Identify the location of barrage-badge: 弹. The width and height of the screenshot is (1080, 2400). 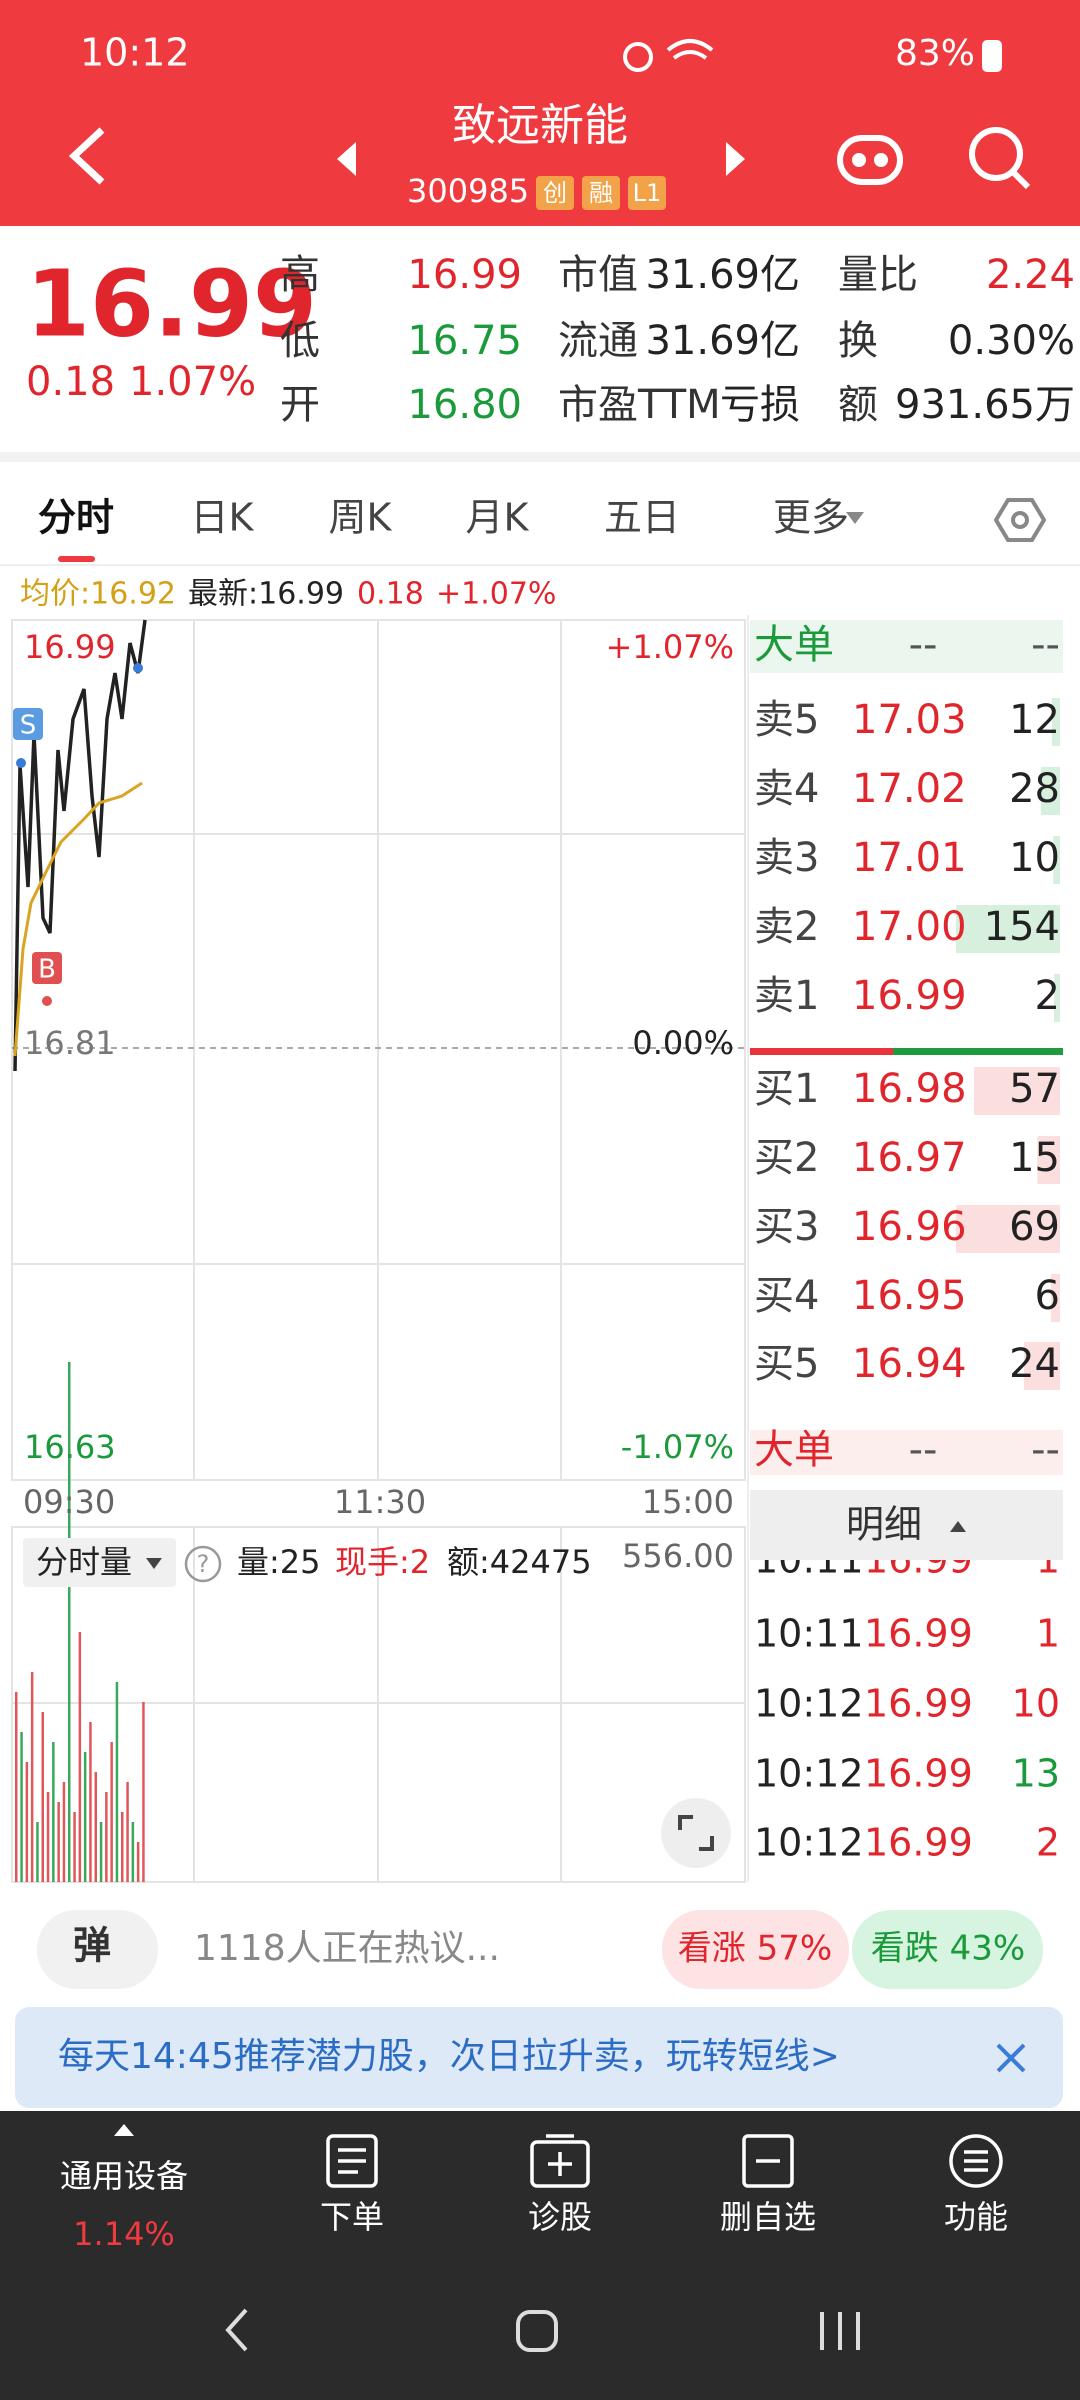
(92, 1946).